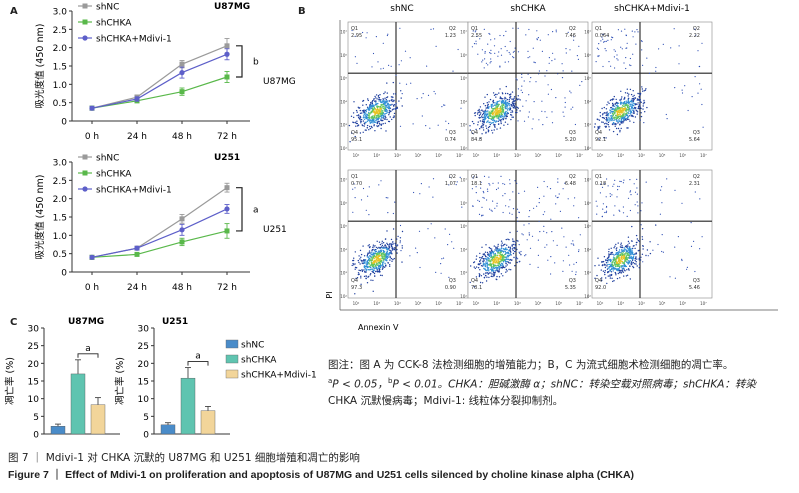 The image size is (799, 493). What do you see at coordinates (452, 177) in the screenshot?
I see `quadrant-name-q2: Q2` at bounding box center [452, 177].